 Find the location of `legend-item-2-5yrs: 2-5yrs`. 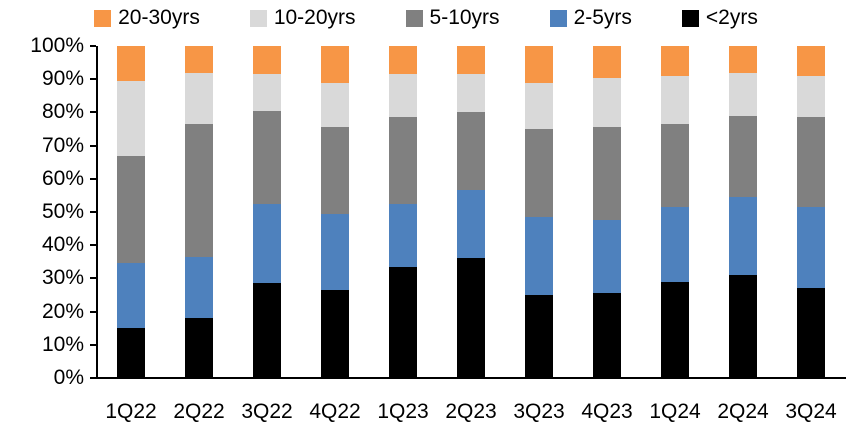

legend-item-2-5yrs: 2-5yrs is located at coordinates (590, 18).